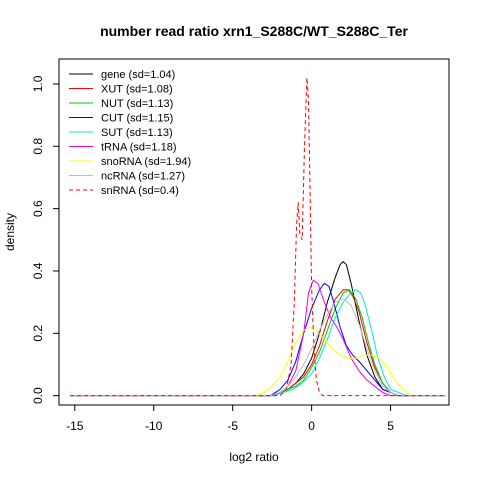  What do you see at coordinates (138, 75) in the screenshot?
I see `legend-label: gene (sd=1.04)` at bounding box center [138, 75].